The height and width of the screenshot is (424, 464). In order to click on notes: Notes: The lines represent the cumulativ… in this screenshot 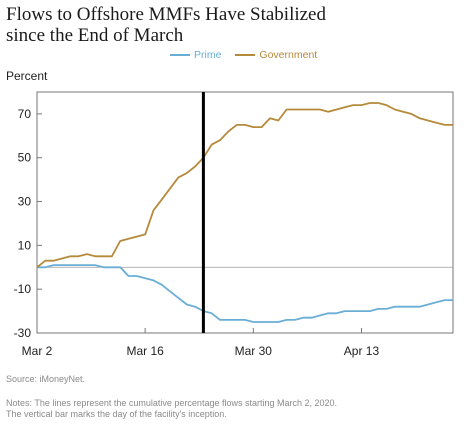, I will do `click(231, 409)`.